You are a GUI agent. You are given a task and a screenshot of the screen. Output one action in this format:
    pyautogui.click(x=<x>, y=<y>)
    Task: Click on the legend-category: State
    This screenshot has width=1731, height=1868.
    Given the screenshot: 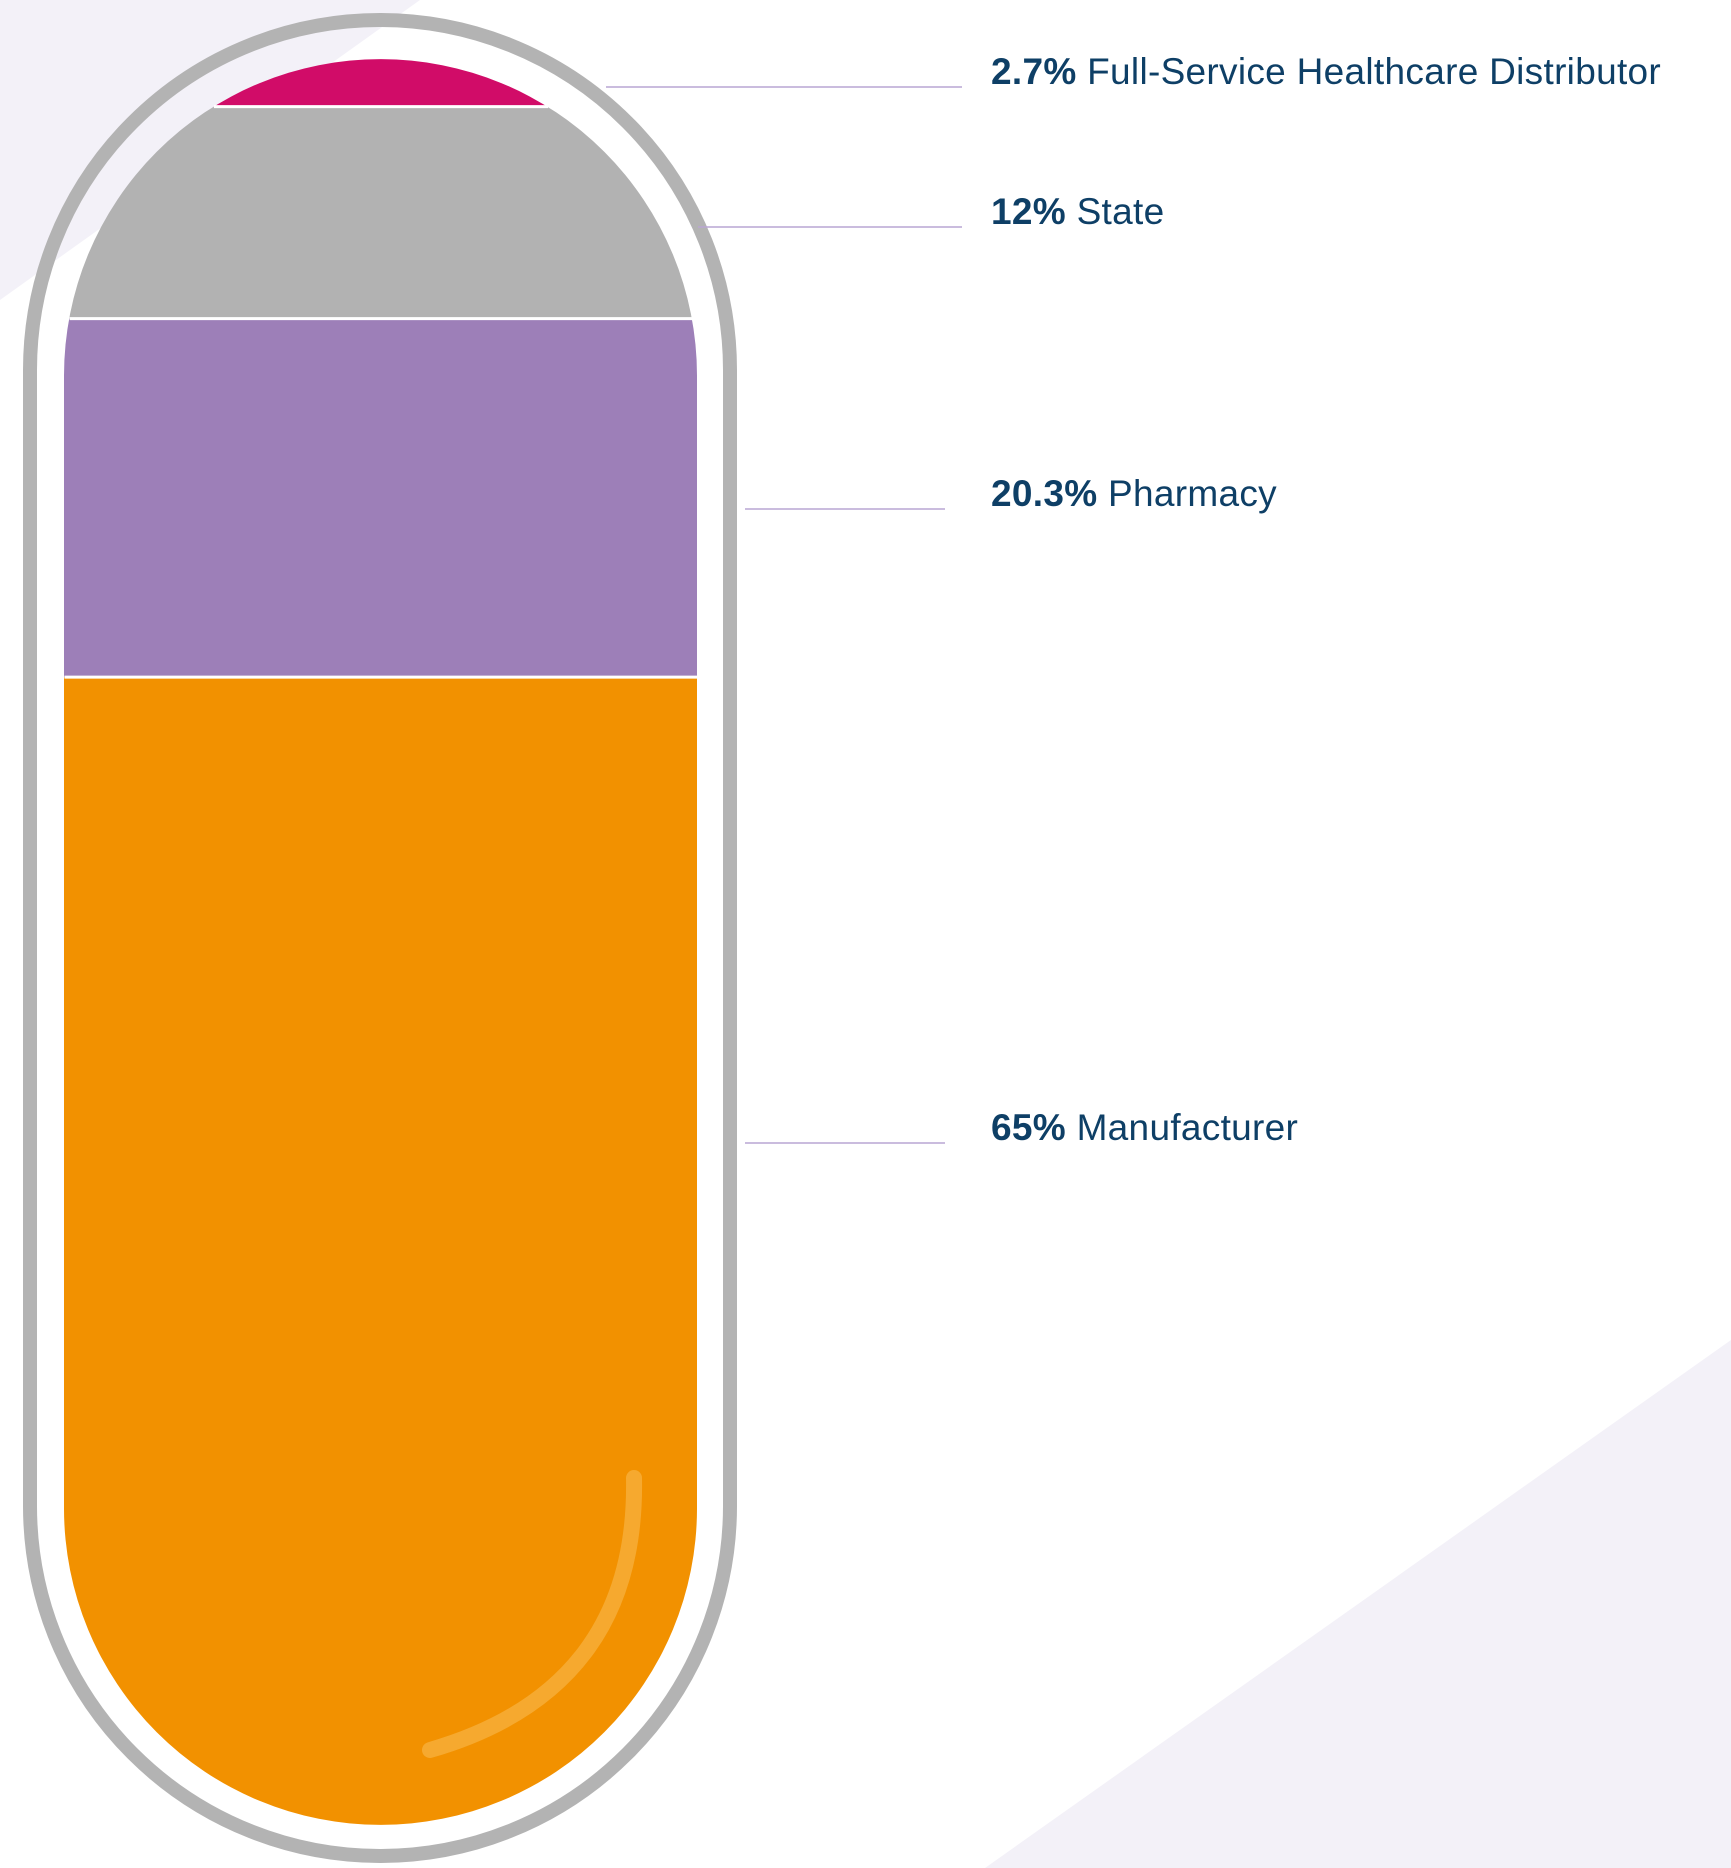 What is the action you would take?
    pyautogui.click(x=1120, y=211)
    